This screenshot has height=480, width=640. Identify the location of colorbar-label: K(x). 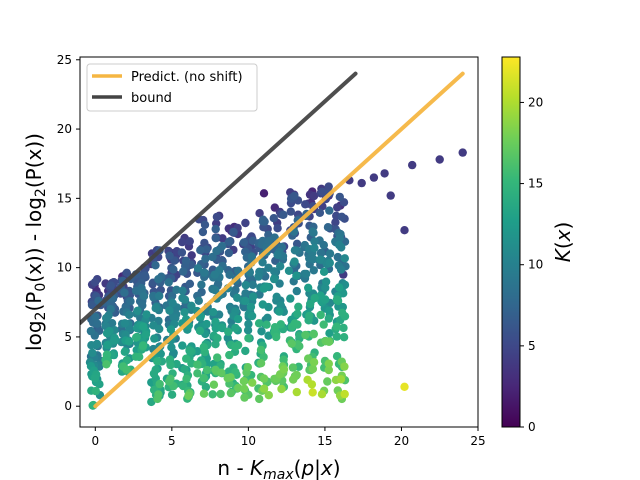
(563, 242).